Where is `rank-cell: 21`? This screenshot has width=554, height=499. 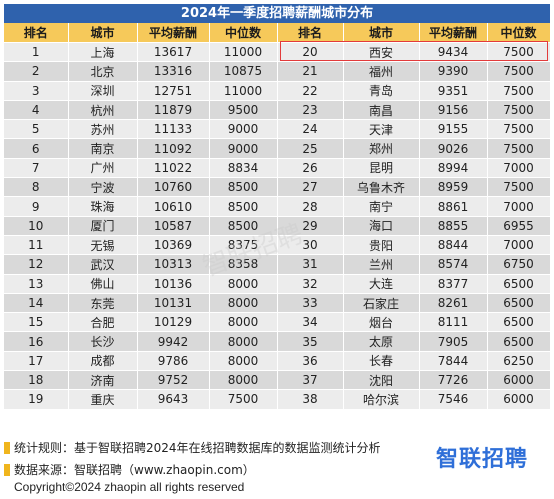 rank-cell: 21 is located at coordinates (310, 71).